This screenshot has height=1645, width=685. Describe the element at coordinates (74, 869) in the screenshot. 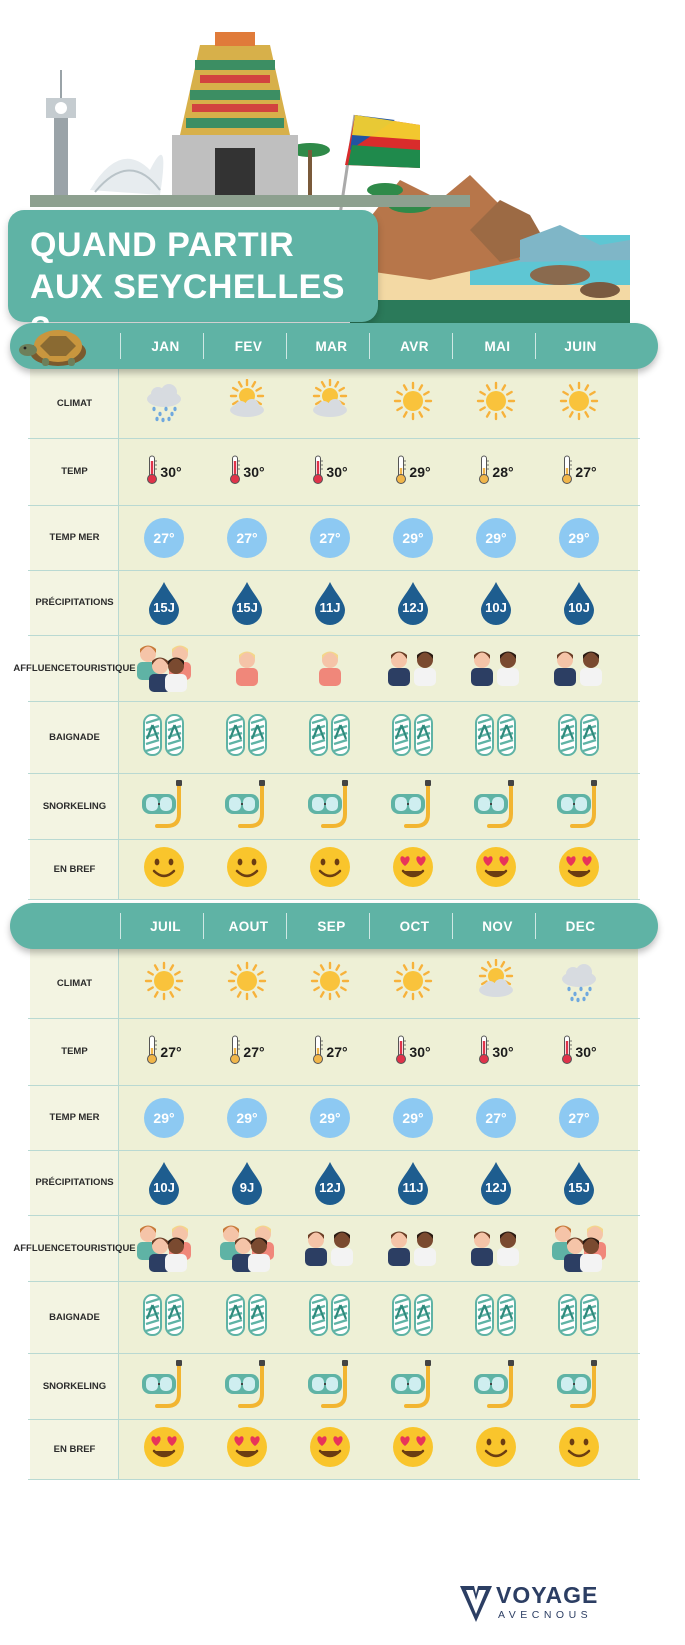

I see `row-label-text: EN BREF` at that location.